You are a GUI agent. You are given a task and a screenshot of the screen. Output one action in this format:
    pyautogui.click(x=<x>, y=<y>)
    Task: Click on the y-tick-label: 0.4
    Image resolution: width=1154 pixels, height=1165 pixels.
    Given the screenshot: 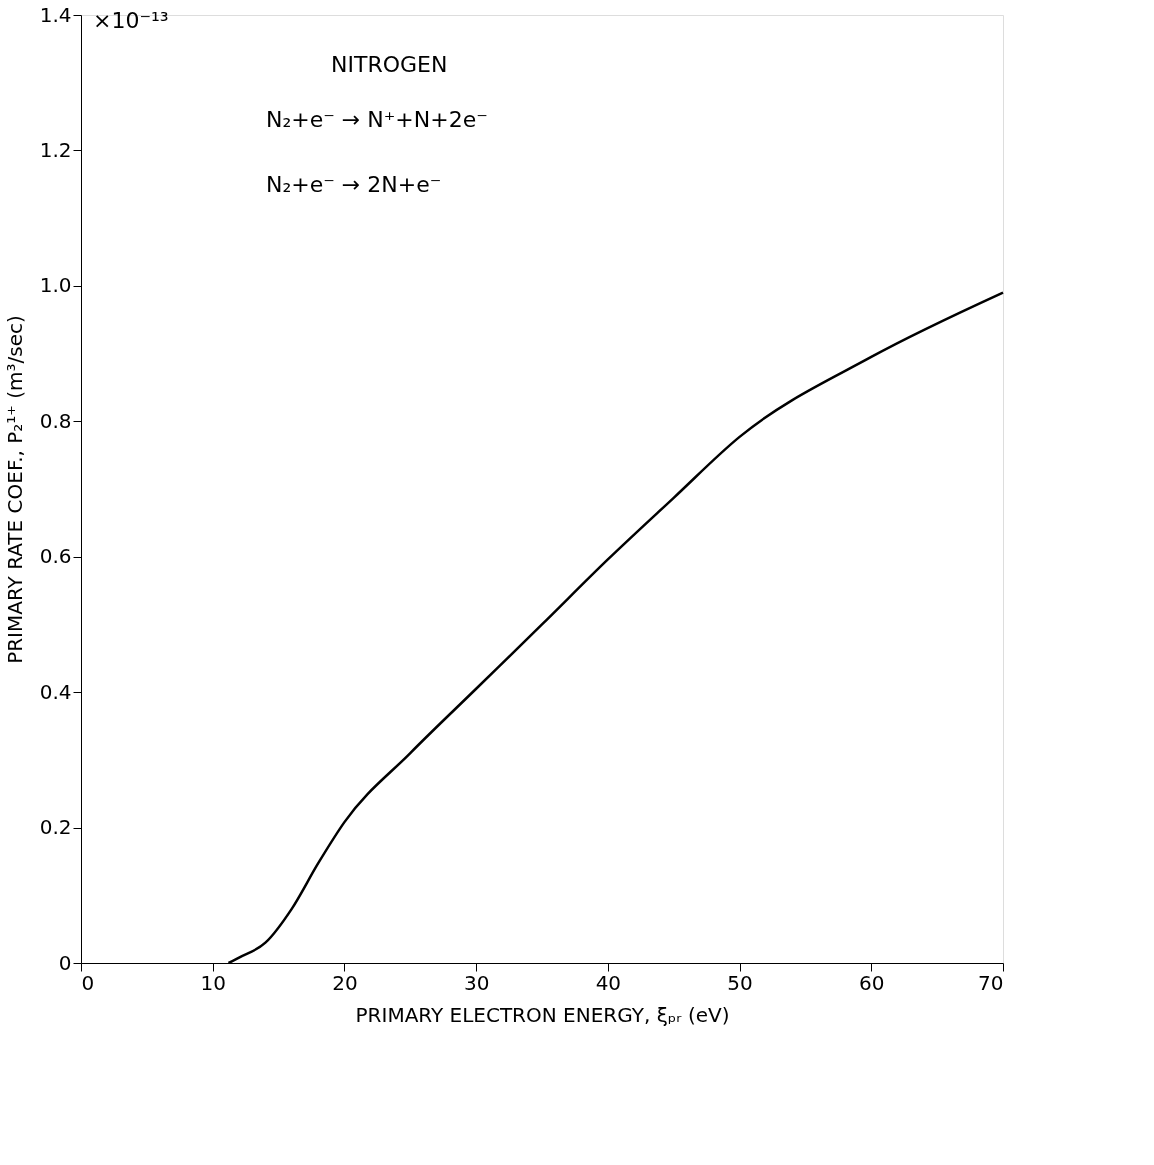 What is the action you would take?
    pyautogui.click(x=55, y=691)
    